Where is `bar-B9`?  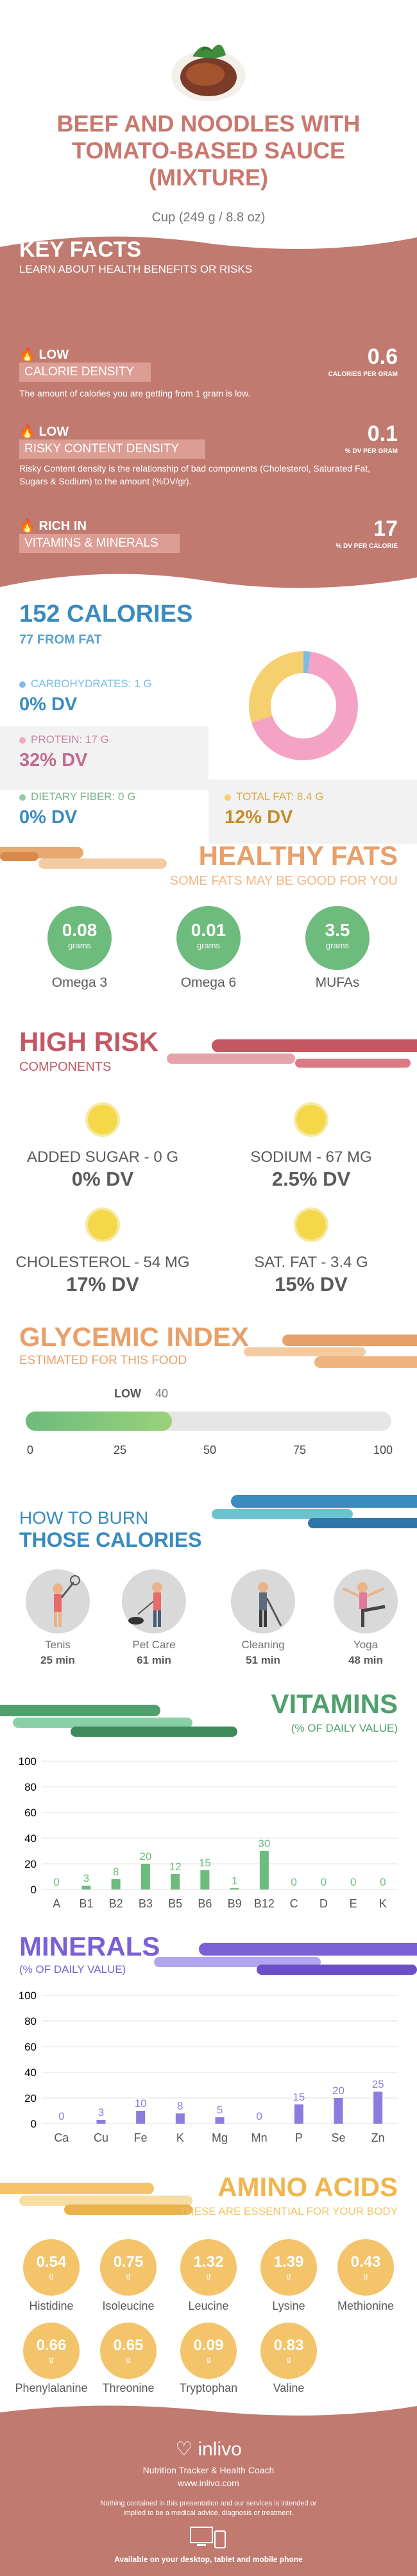
bar-B9 is located at coordinates (234, 1888).